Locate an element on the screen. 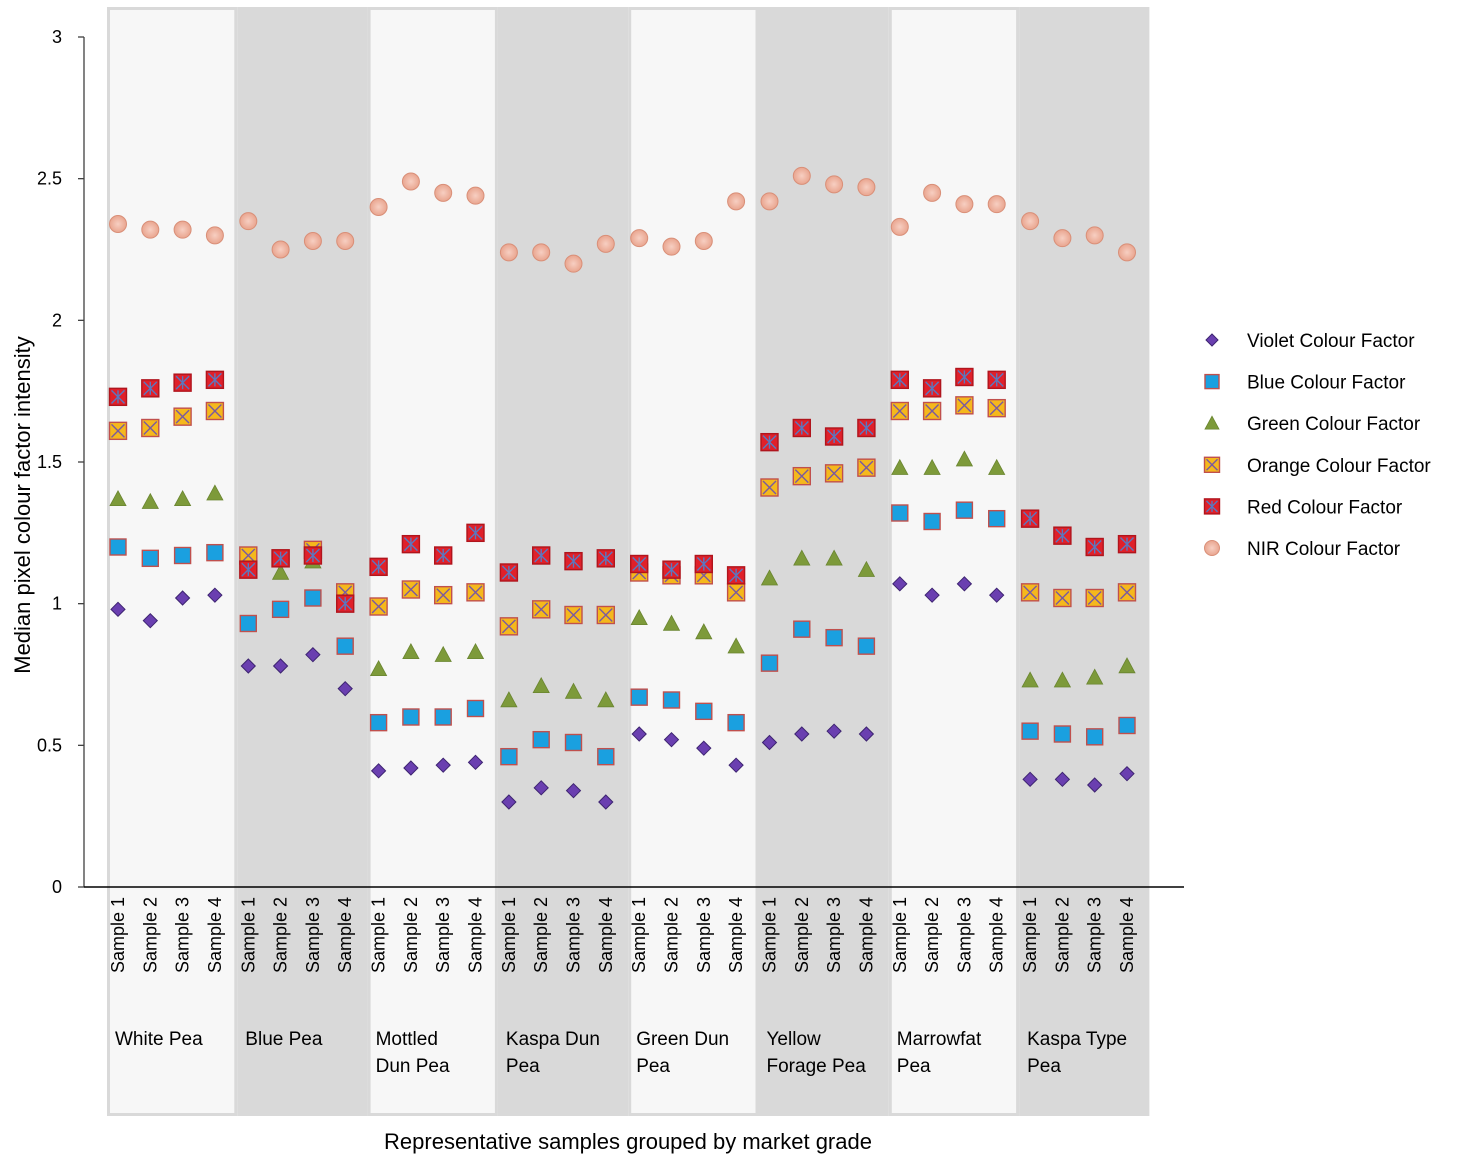 The image size is (1461, 1161). series-violet-colour-factor is located at coordinates (622, 693).